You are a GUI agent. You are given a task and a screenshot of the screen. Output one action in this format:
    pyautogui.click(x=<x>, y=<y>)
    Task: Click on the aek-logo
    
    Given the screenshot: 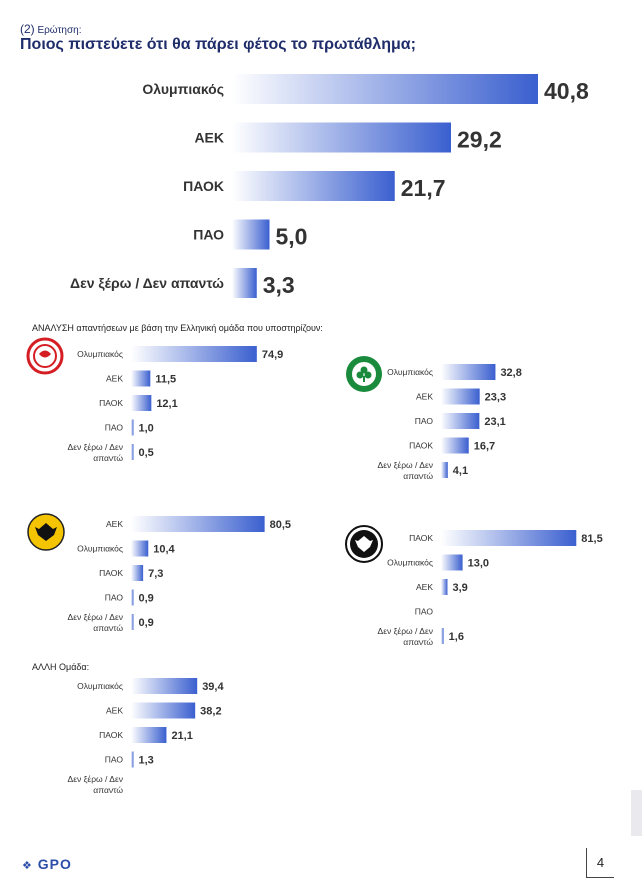 What is the action you would take?
    pyautogui.click(x=46, y=532)
    